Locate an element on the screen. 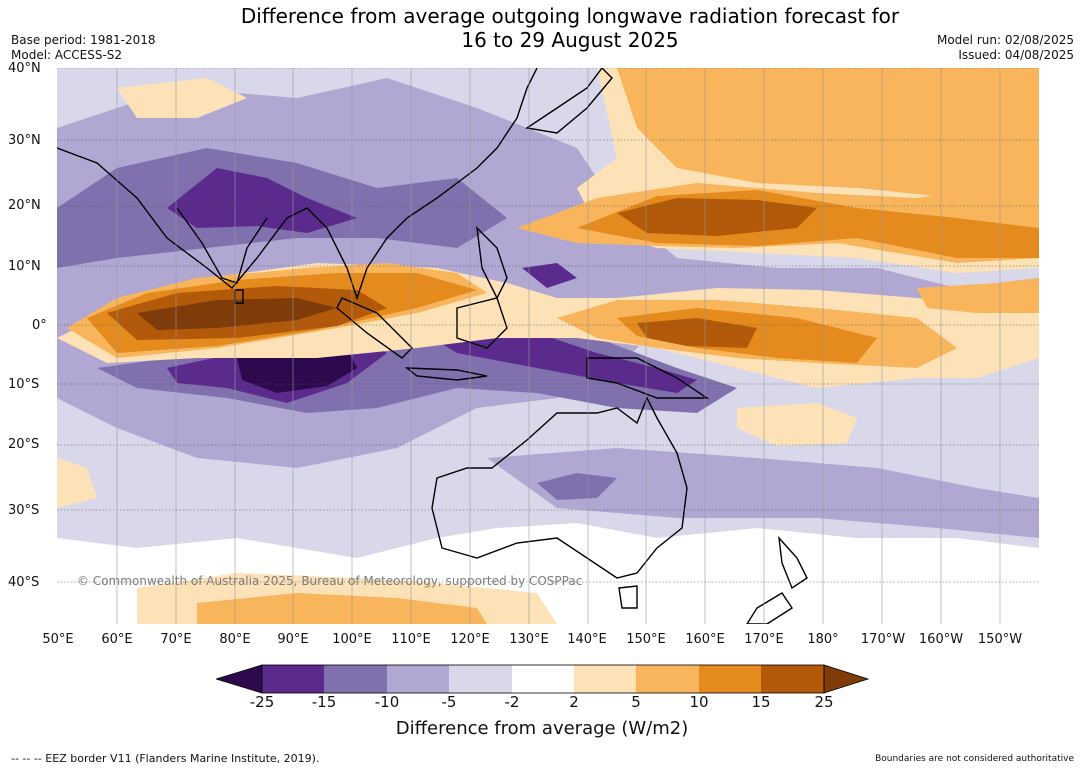  asia-mainland-coast is located at coordinates (297, 184).